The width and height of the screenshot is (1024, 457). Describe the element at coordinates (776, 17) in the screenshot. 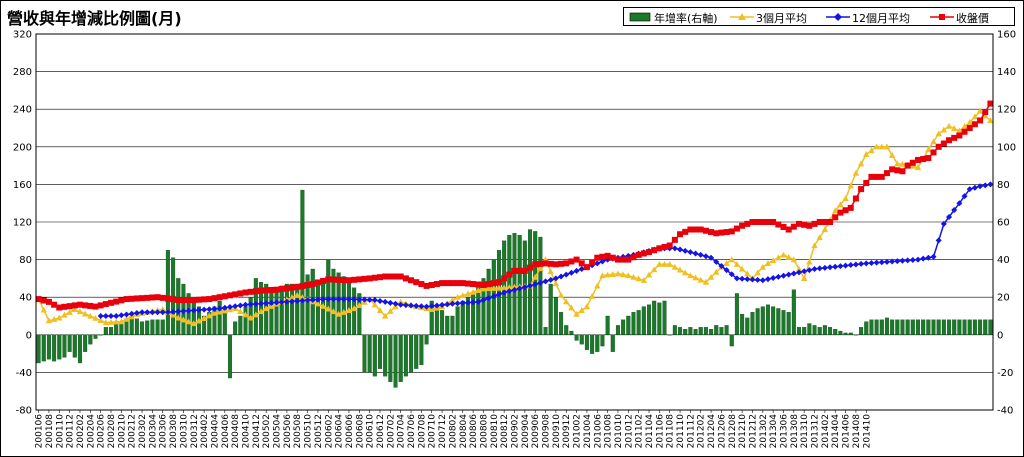

I see `legend-item-ma3: 3個月平均` at that location.